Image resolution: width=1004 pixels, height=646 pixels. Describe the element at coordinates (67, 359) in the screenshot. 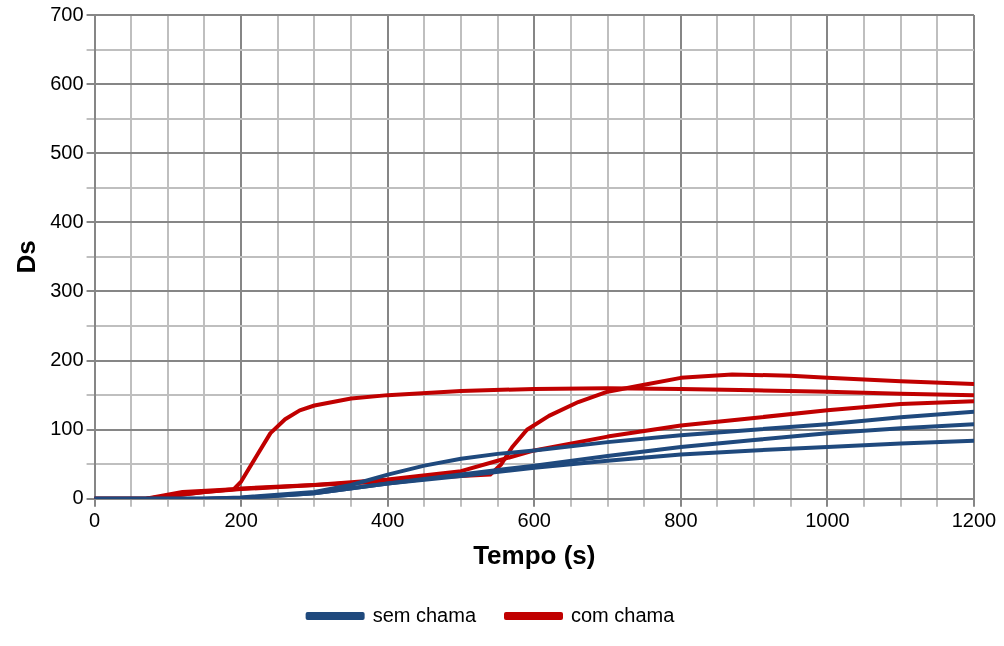

I see `y-tick-label: 200` at that location.